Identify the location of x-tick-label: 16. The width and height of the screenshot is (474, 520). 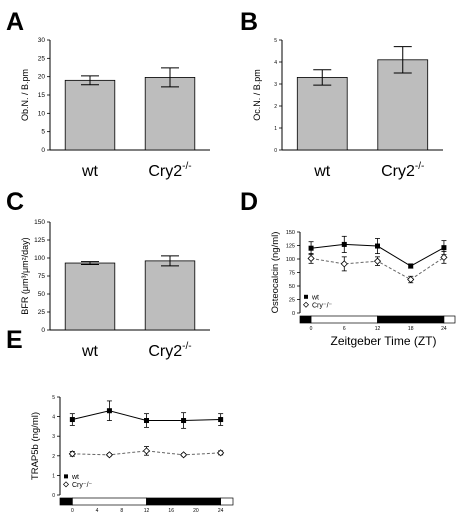
(171, 511).